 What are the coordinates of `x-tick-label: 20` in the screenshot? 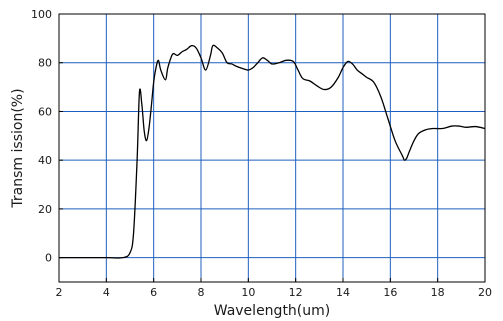 It's located at (485, 292).